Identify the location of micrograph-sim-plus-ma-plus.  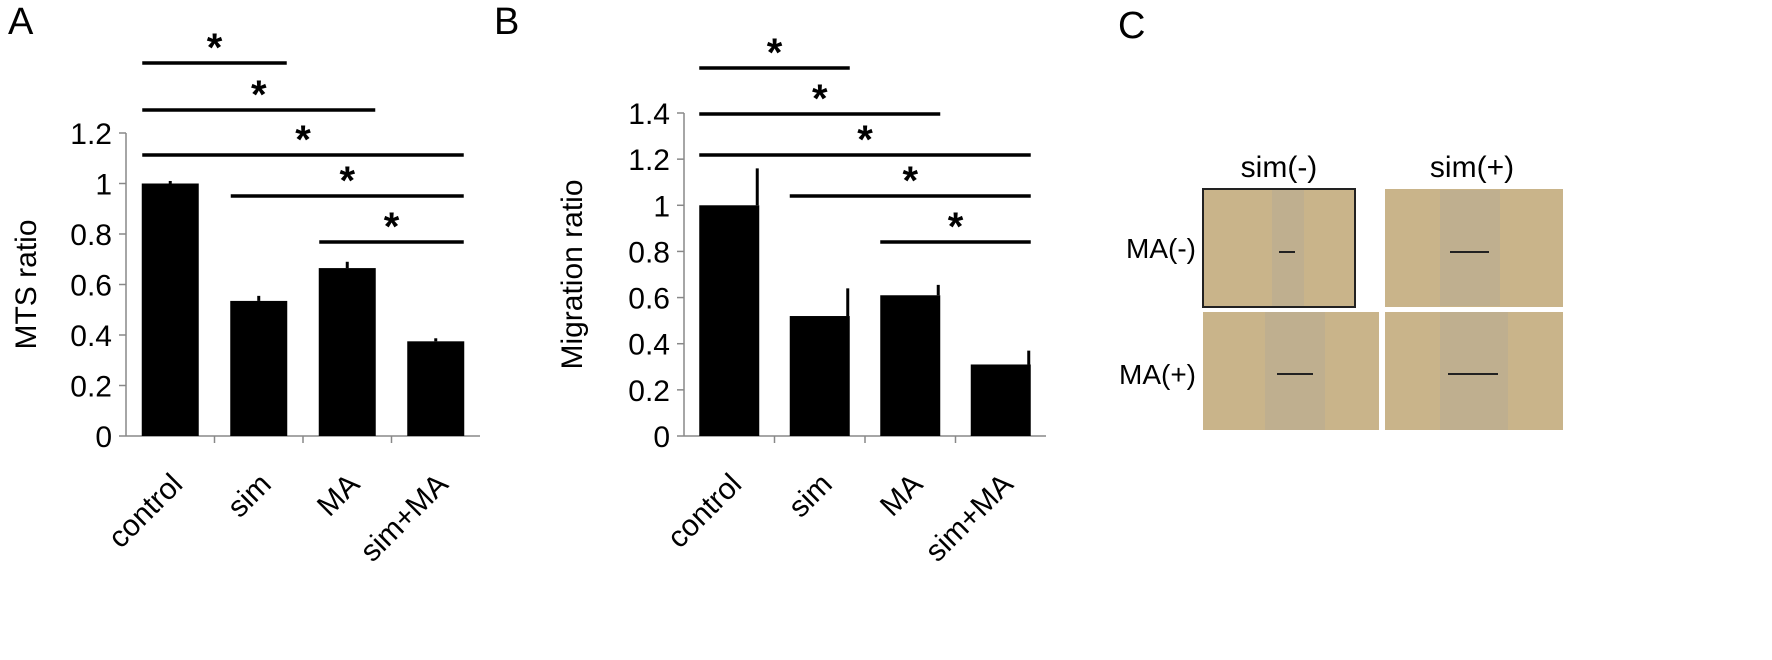
(1474, 371).